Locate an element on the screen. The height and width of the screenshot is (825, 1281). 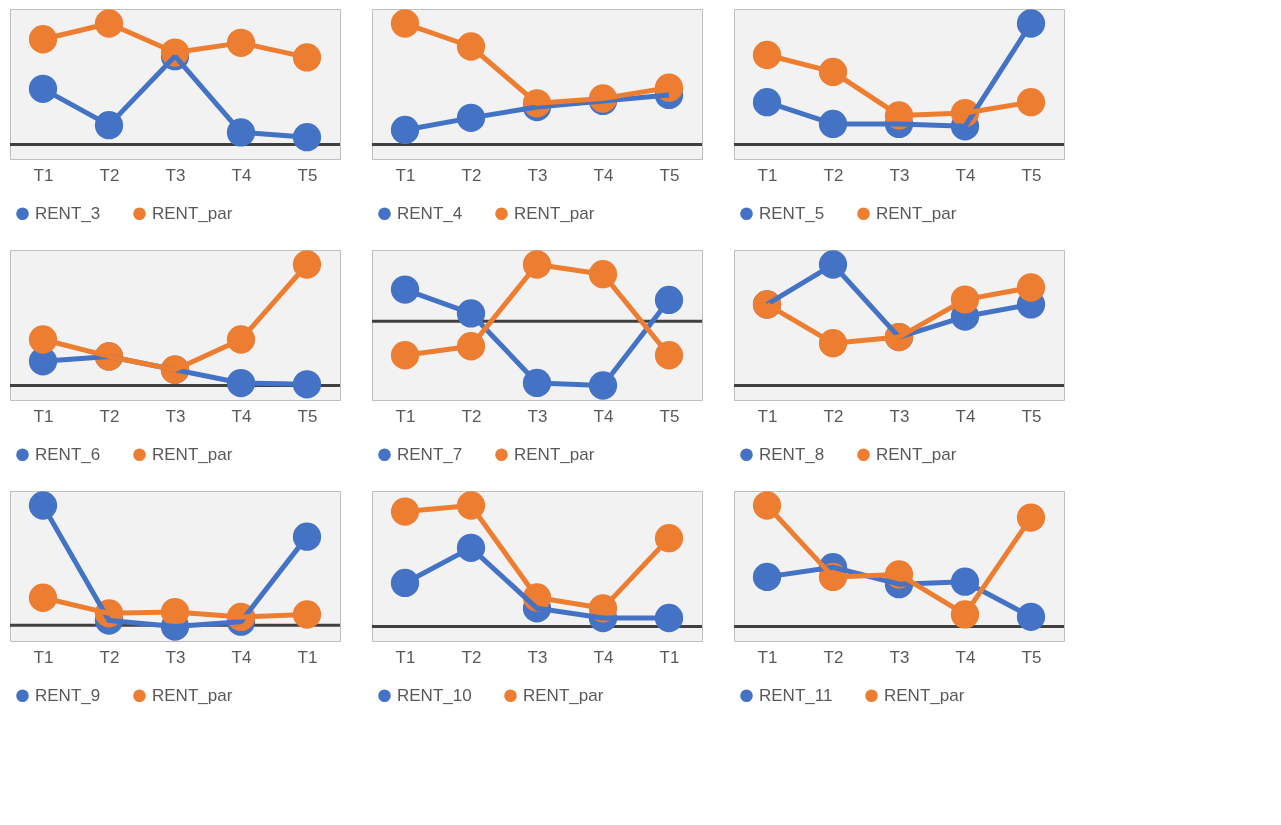
legend-label: RENT_3 is located at coordinates (68, 213).